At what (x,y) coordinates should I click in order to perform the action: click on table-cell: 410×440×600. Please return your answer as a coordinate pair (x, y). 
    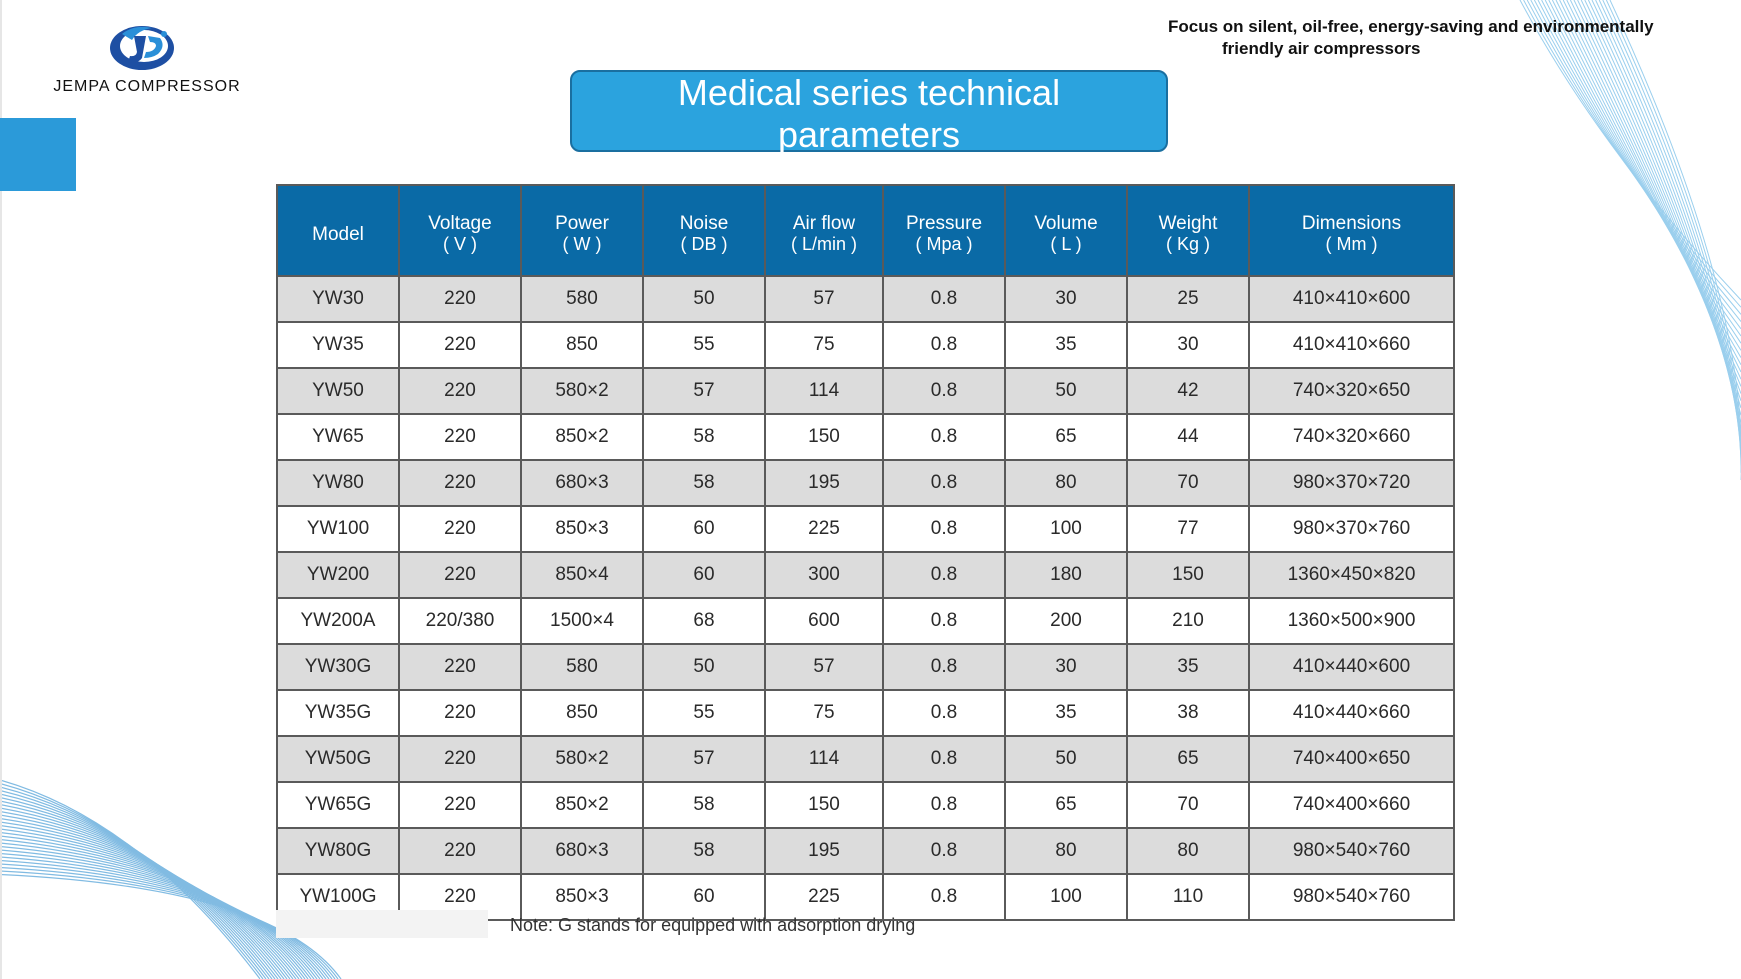
    Looking at the image, I should click on (1351, 667).